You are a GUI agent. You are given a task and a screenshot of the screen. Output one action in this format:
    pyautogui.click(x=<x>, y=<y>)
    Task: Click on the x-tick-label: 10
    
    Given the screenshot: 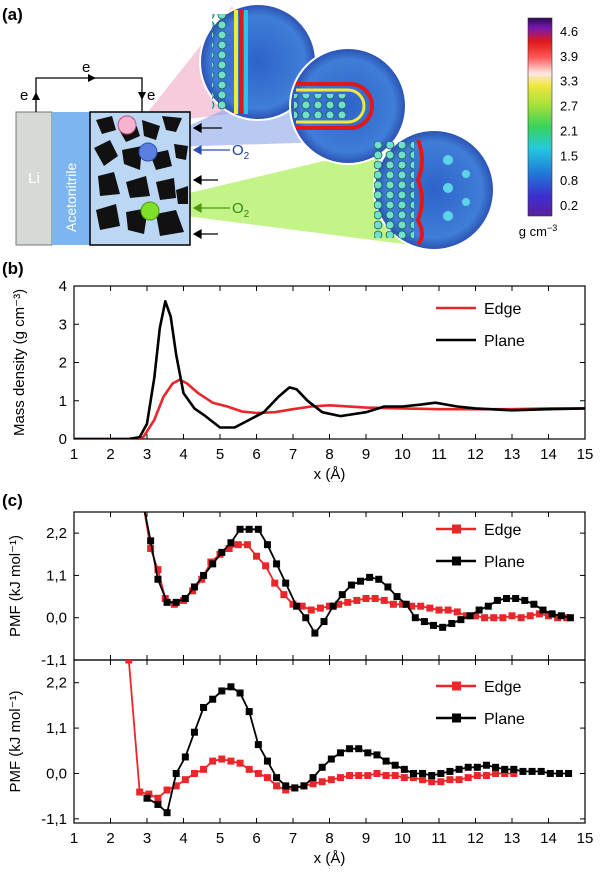 What is the action you would take?
    pyautogui.click(x=402, y=454)
    